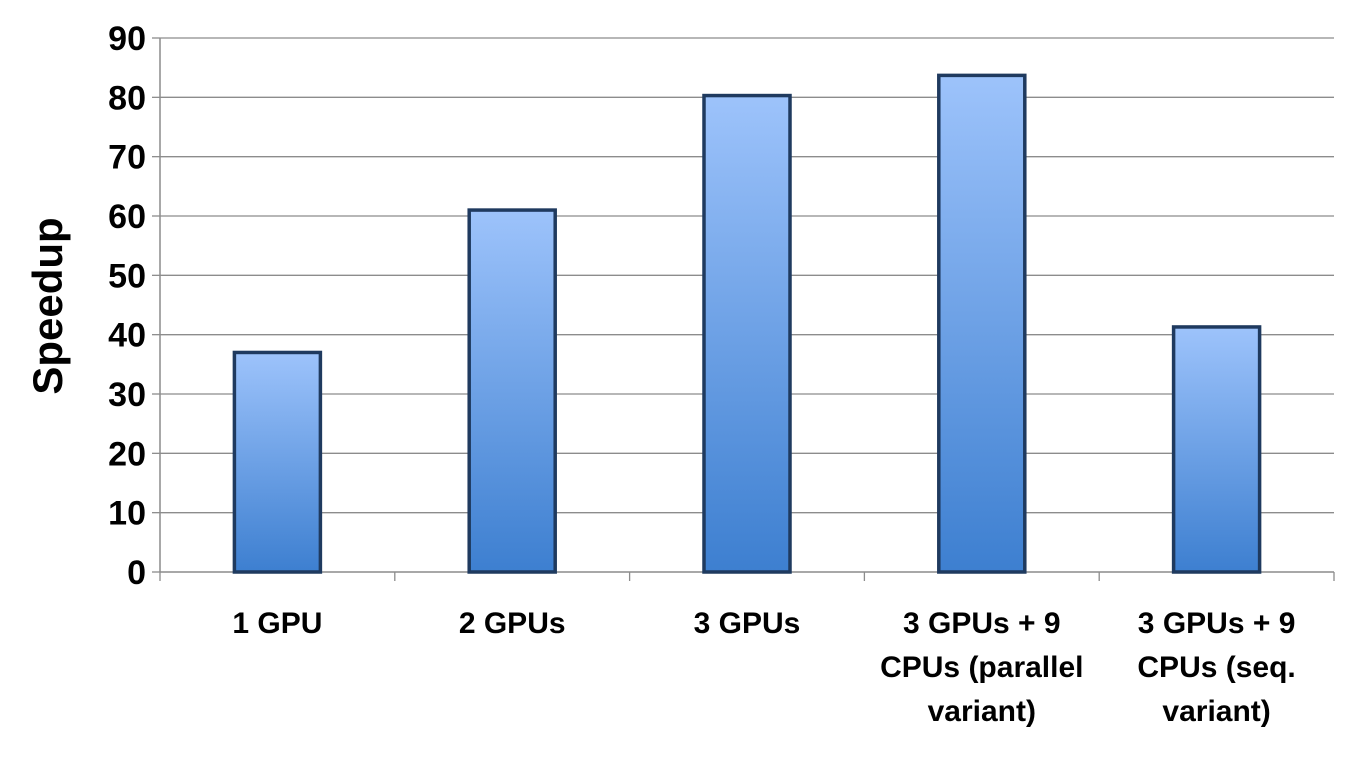 Image resolution: width=1365 pixels, height=782 pixels. What do you see at coordinates (127, 98) in the screenshot?
I see `y-tick-label: 80` at bounding box center [127, 98].